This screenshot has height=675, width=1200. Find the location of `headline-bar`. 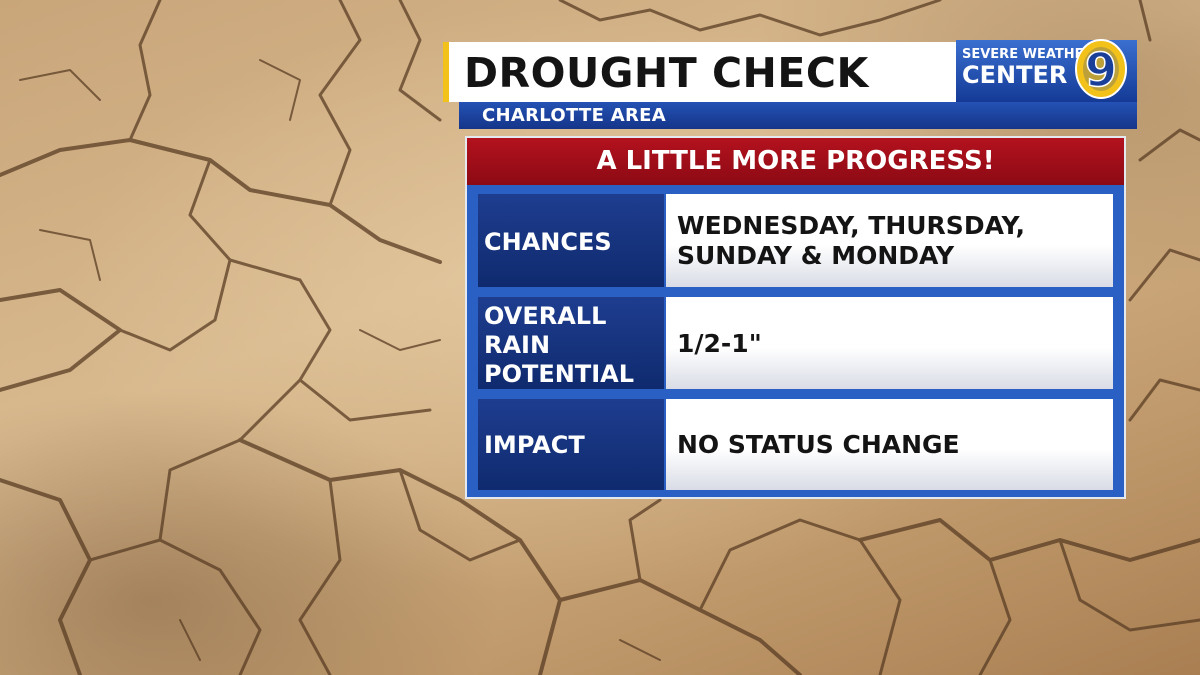

headline-bar is located at coordinates (795, 161).